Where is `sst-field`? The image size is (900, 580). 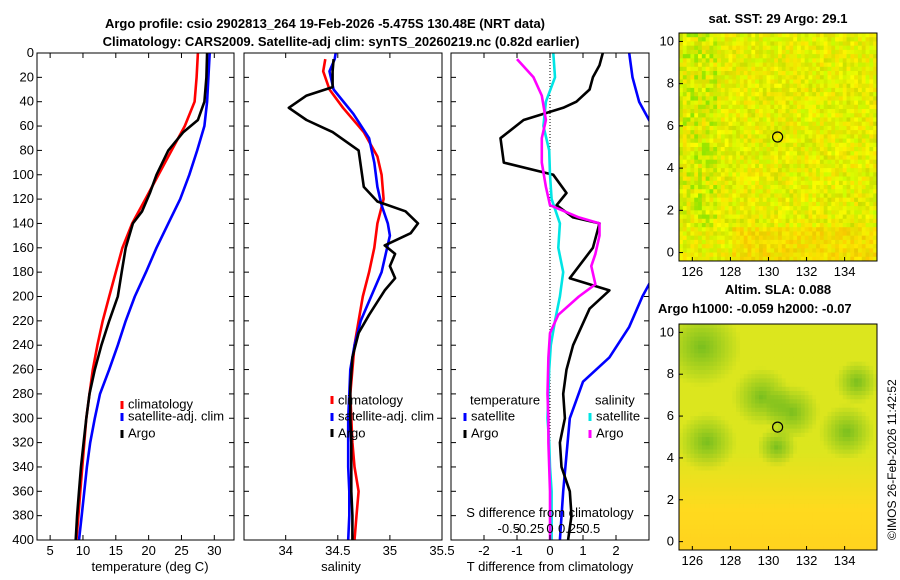
sst-field is located at coordinates (778, 147).